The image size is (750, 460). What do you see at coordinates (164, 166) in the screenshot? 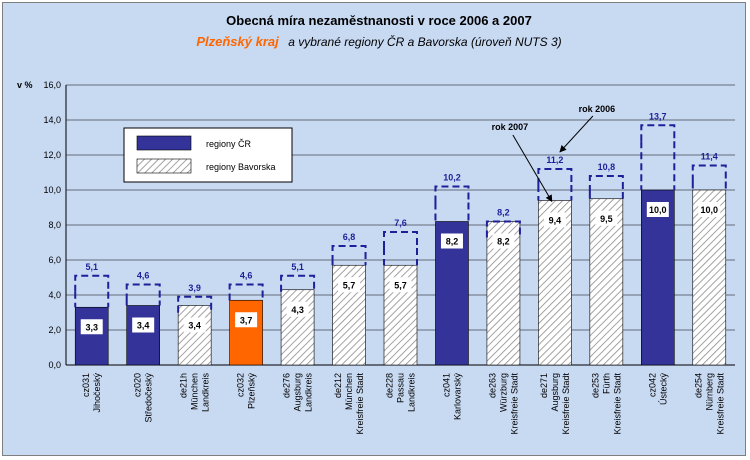
I see `legend-swatch-de` at bounding box center [164, 166].